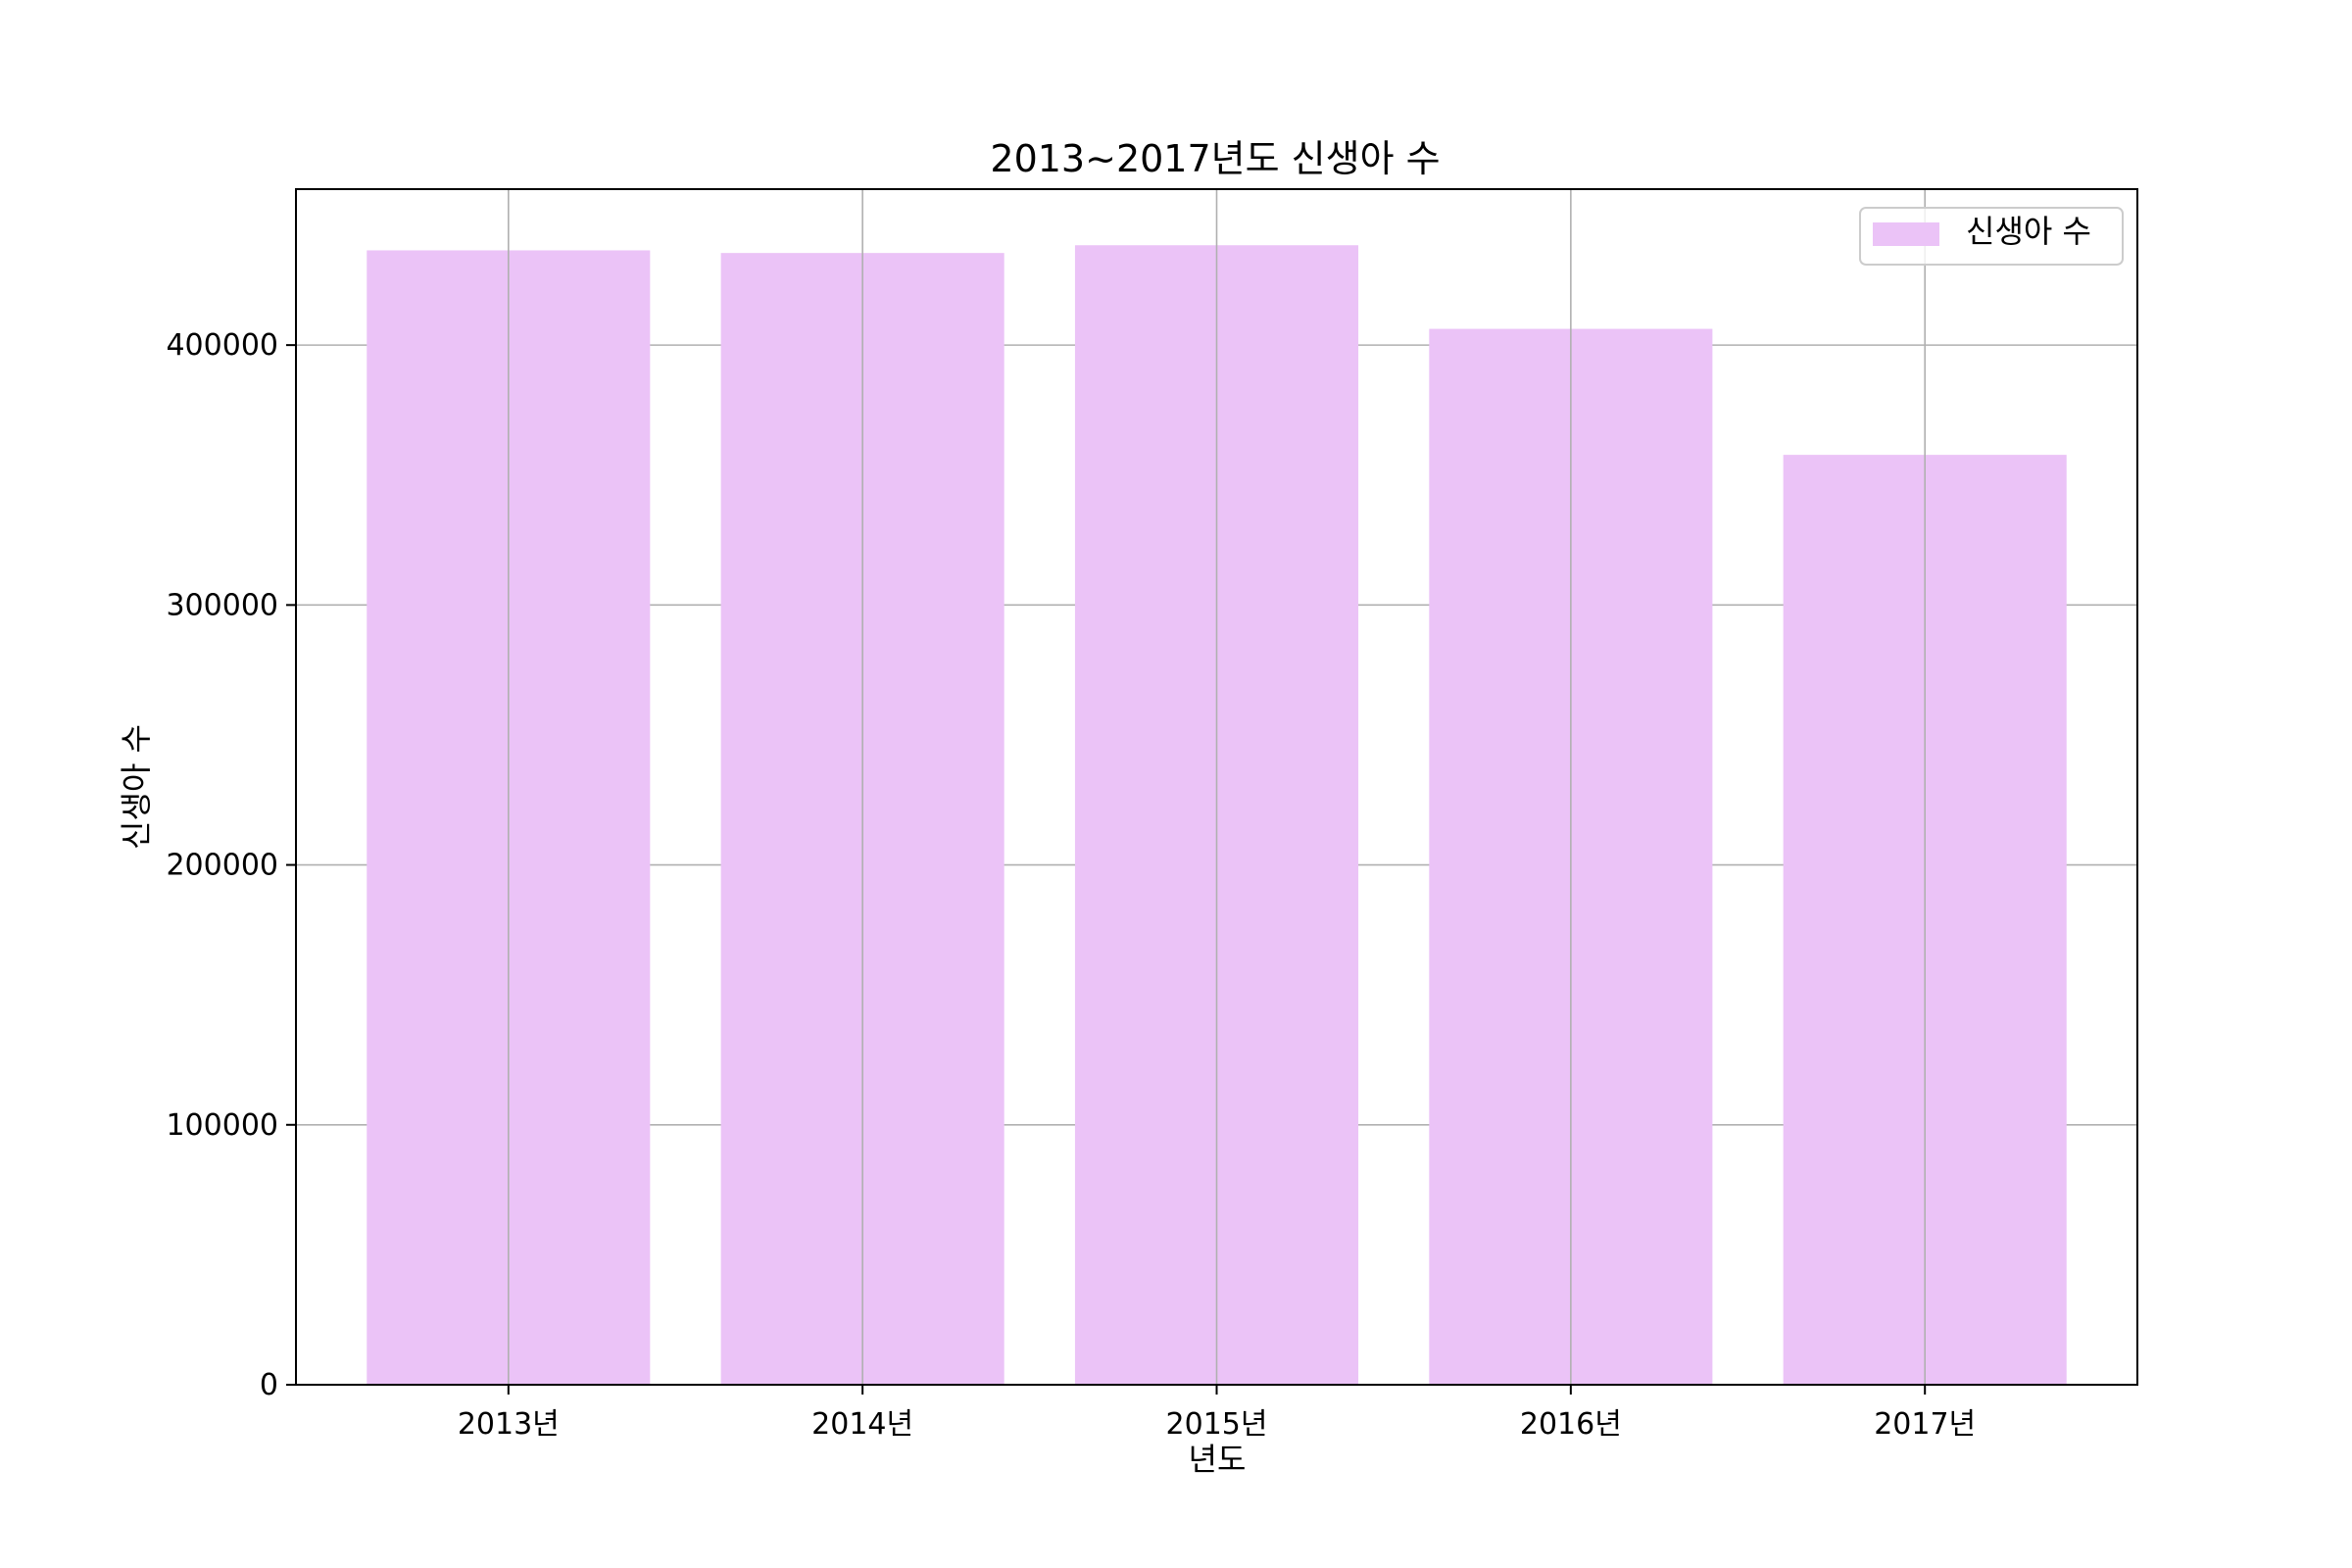  What do you see at coordinates (1218, 1459) in the screenshot?
I see `x-axis-label: 년도` at bounding box center [1218, 1459].